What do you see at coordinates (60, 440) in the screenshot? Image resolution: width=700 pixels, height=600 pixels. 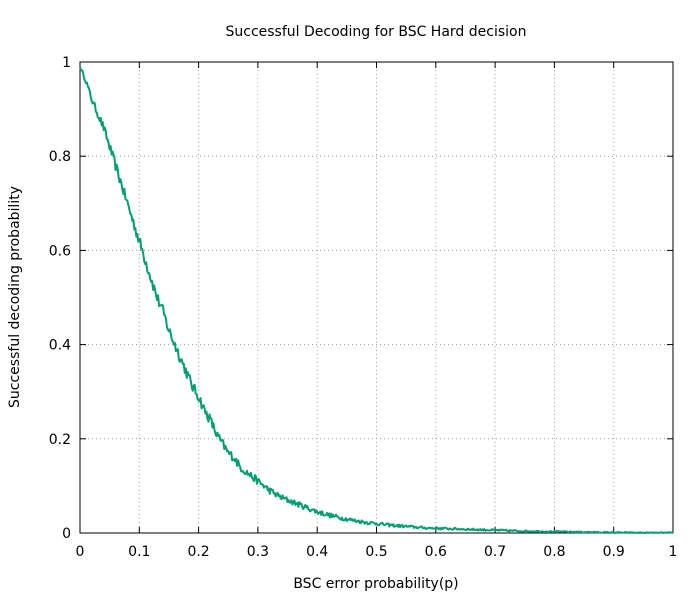 I see `y-tick-label: 0.2` at bounding box center [60, 440].